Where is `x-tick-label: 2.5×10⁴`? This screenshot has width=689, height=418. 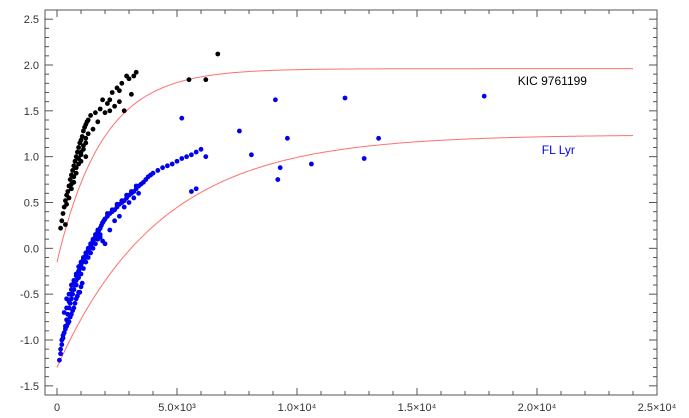 x-tick-label: 2.5×10⁴ is located at coordinates (657, 408).